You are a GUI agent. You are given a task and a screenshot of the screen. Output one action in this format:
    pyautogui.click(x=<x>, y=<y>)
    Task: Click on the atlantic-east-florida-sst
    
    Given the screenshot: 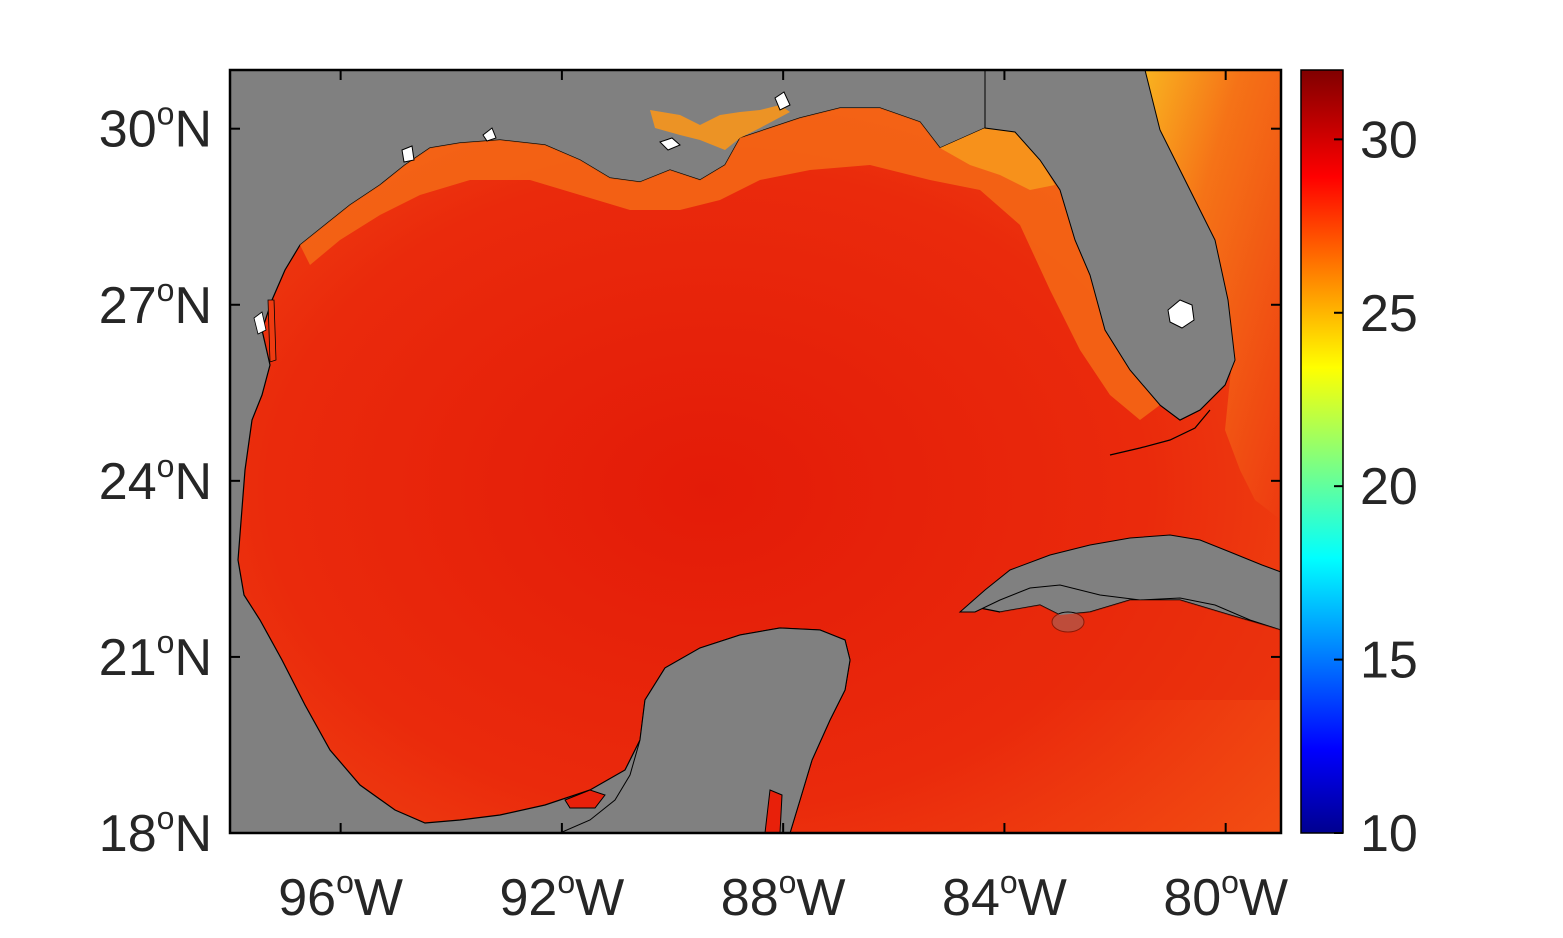 What is the action you would take?
    pyautogui.click(x=1213, y=295)
    